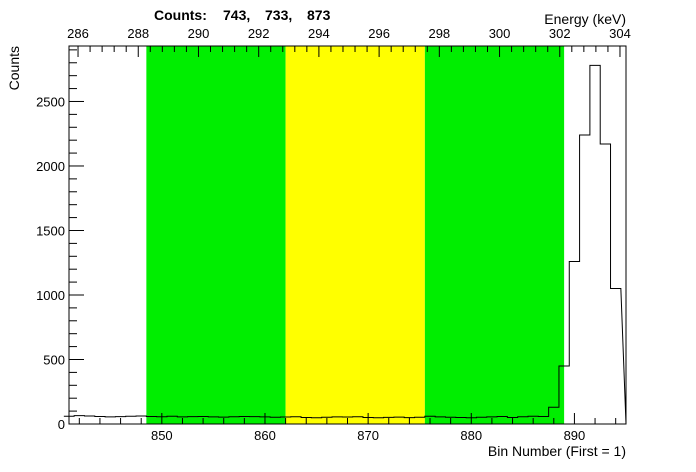 Image resolution: width=696 pixels, height=472 pixels. Describe the element at coordinates (575, 435) in the screenshot. I see `x-tick-label: 890` at that location.